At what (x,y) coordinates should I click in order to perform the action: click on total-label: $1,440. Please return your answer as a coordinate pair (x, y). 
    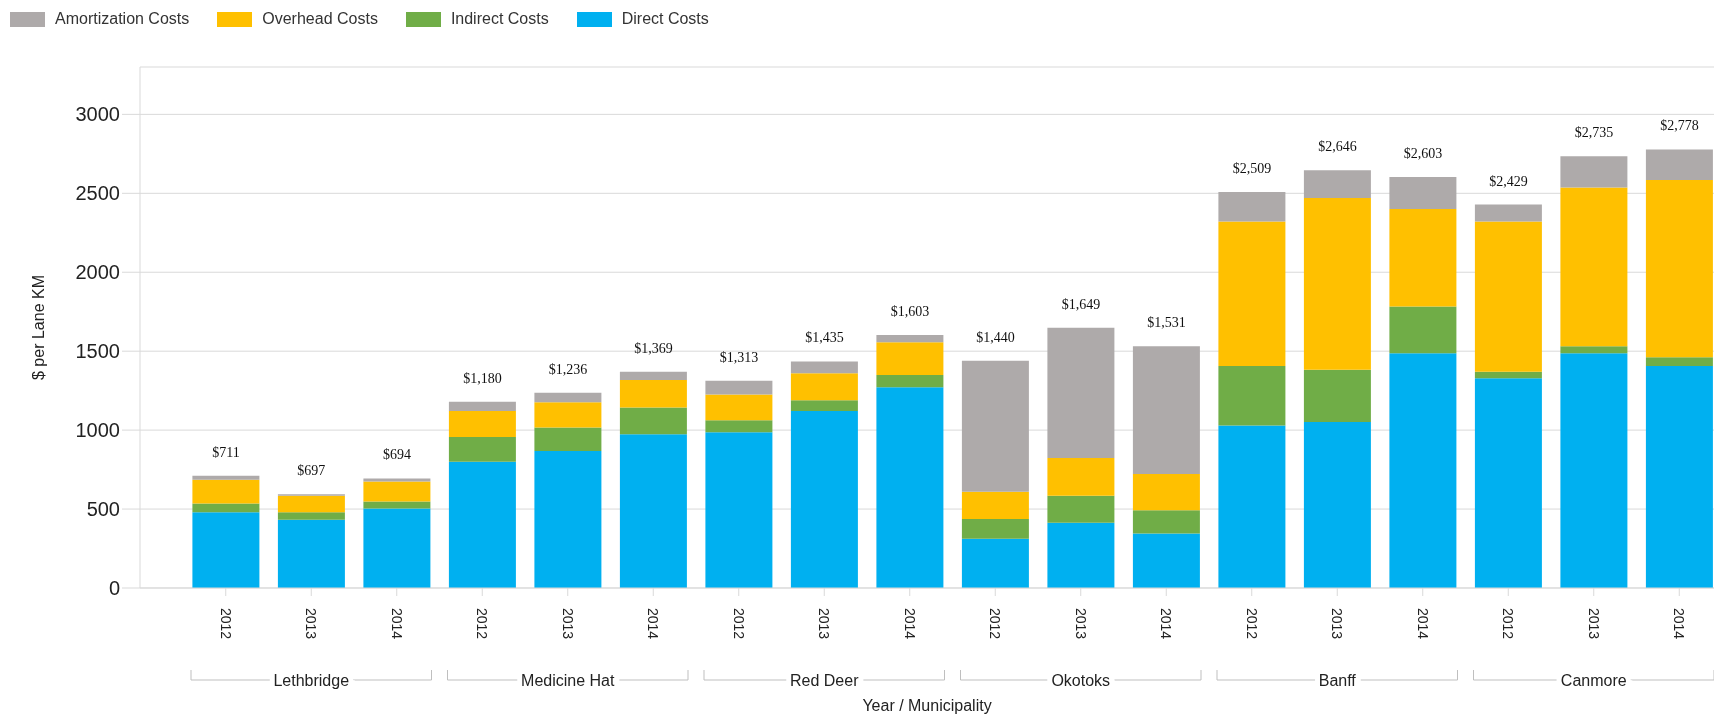
    Looking at the image, I should click on (995, 337).